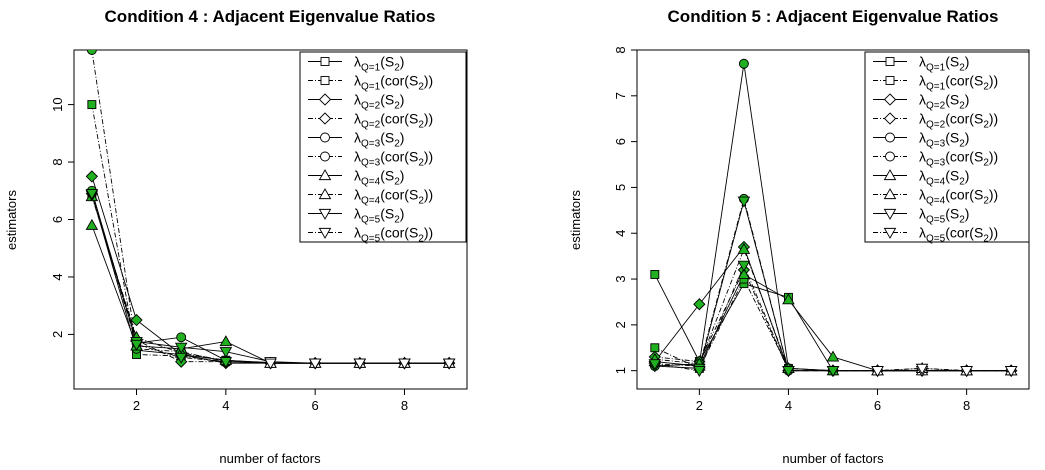 The image size is (1045, 470). I want to click on legend-entry-2: λQ=1(cor(S2)), so click(370, 83).